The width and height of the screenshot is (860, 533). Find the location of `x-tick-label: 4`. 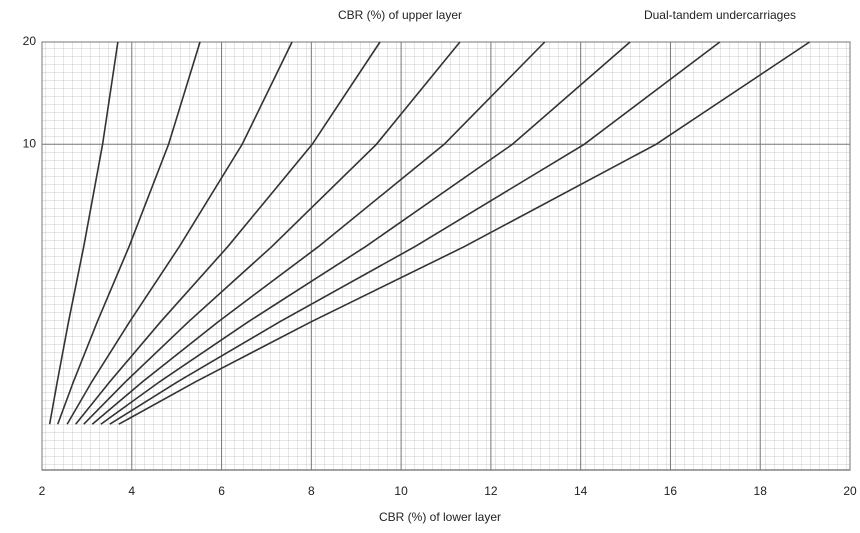

x-tick-label: 4 is located at coordinates (131, 491).